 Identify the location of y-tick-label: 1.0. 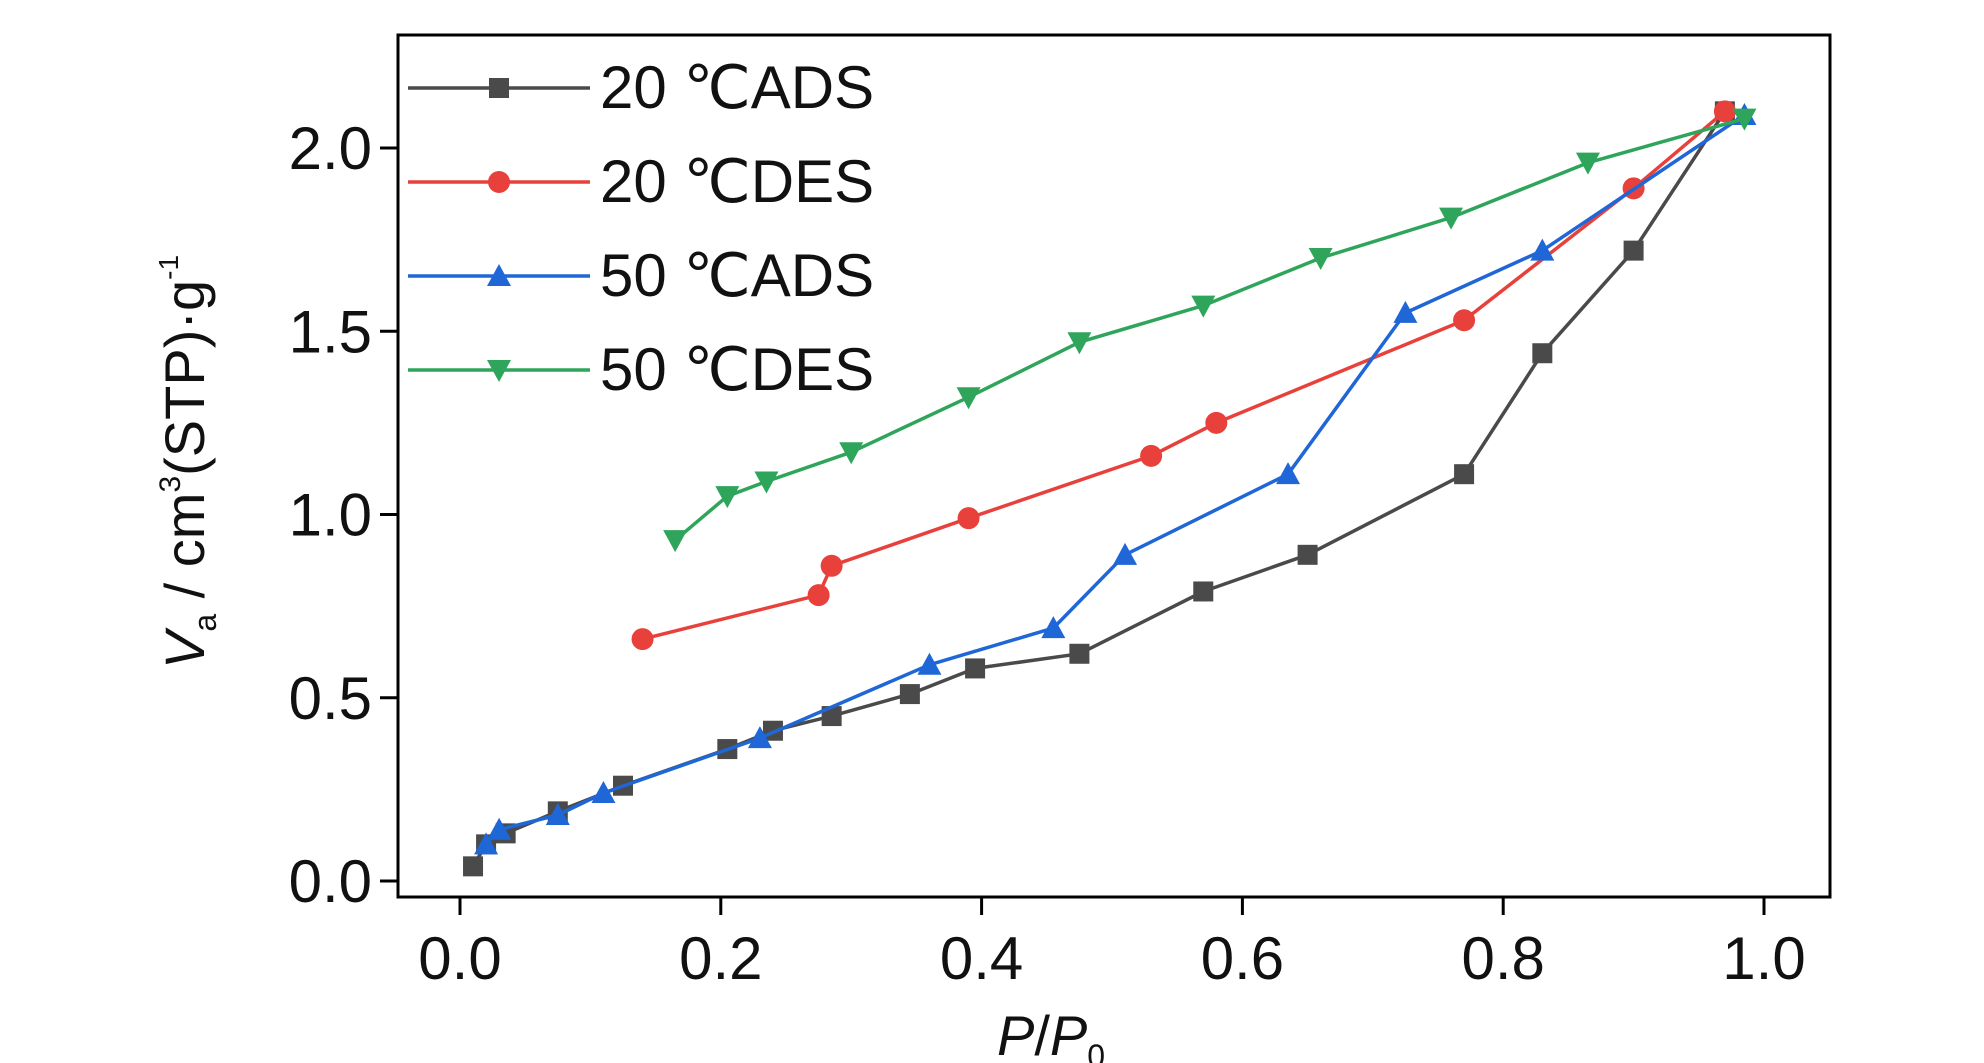
(330, 515).